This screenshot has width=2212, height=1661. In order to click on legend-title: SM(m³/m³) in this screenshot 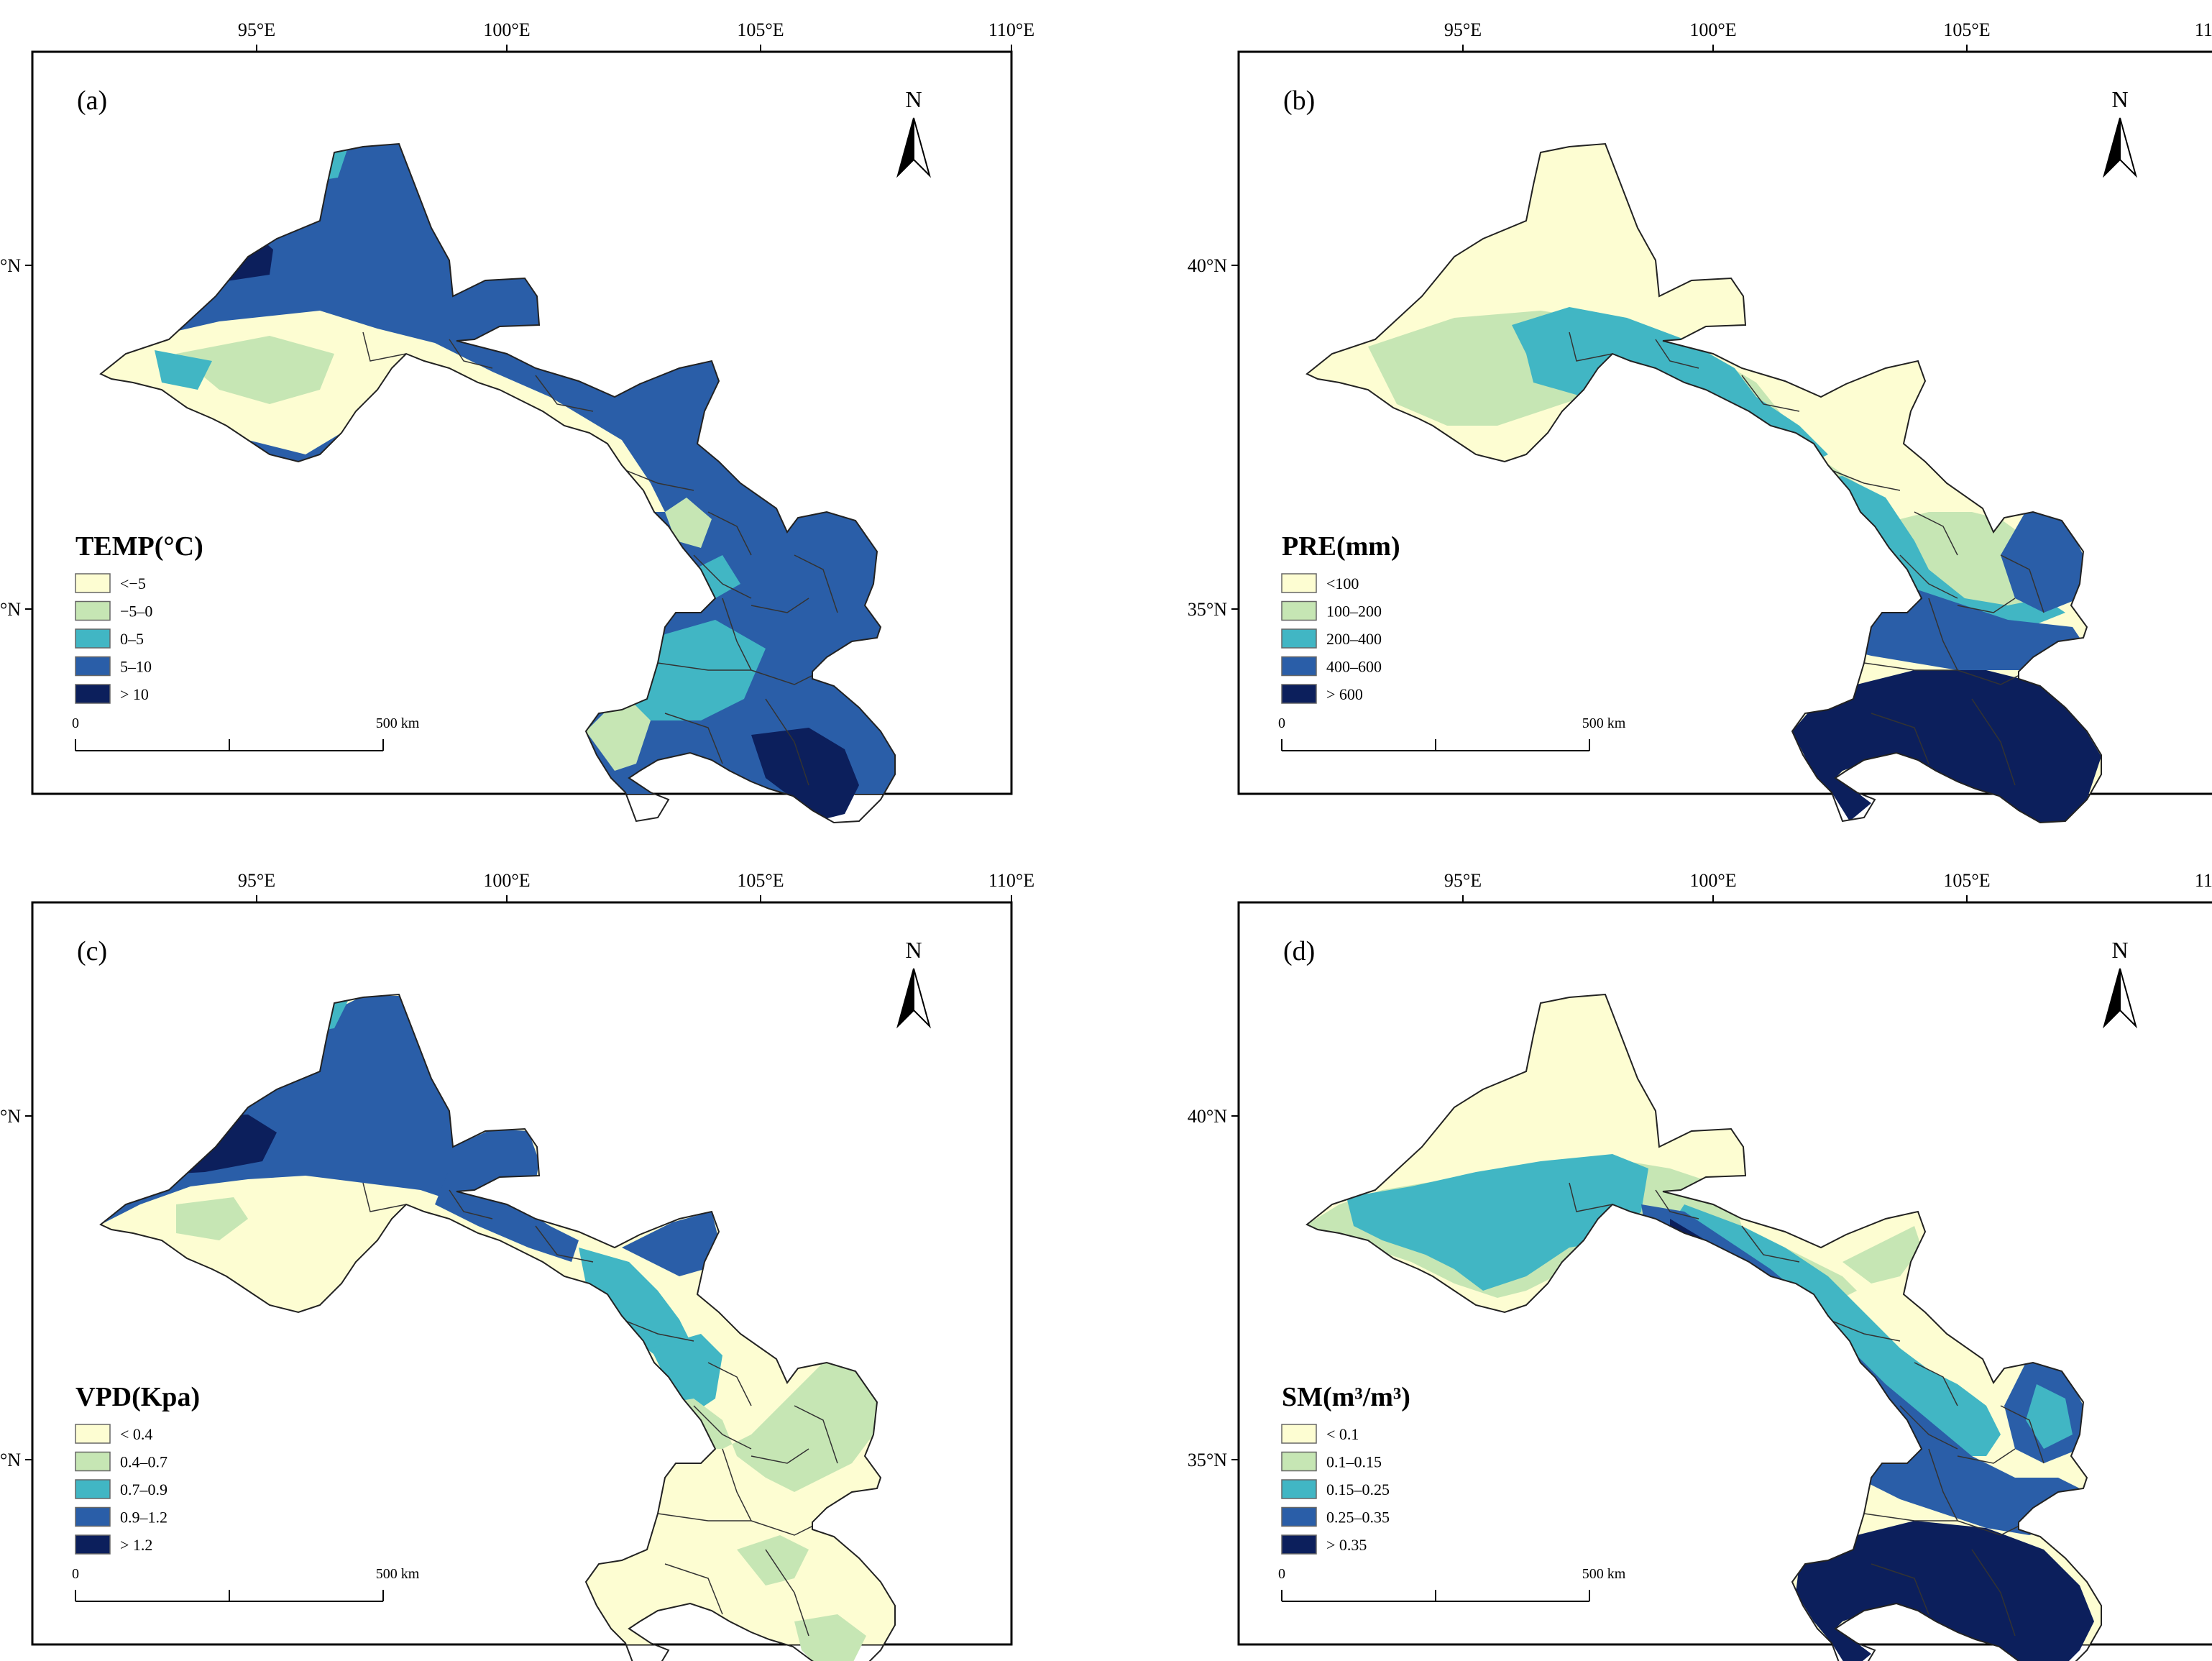, I will do `click(1346, 1397)`.